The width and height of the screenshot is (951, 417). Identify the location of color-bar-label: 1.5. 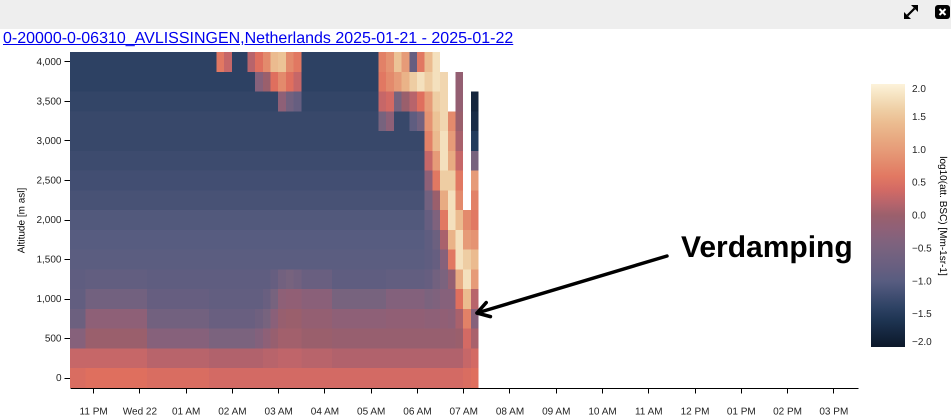
(919, 117).